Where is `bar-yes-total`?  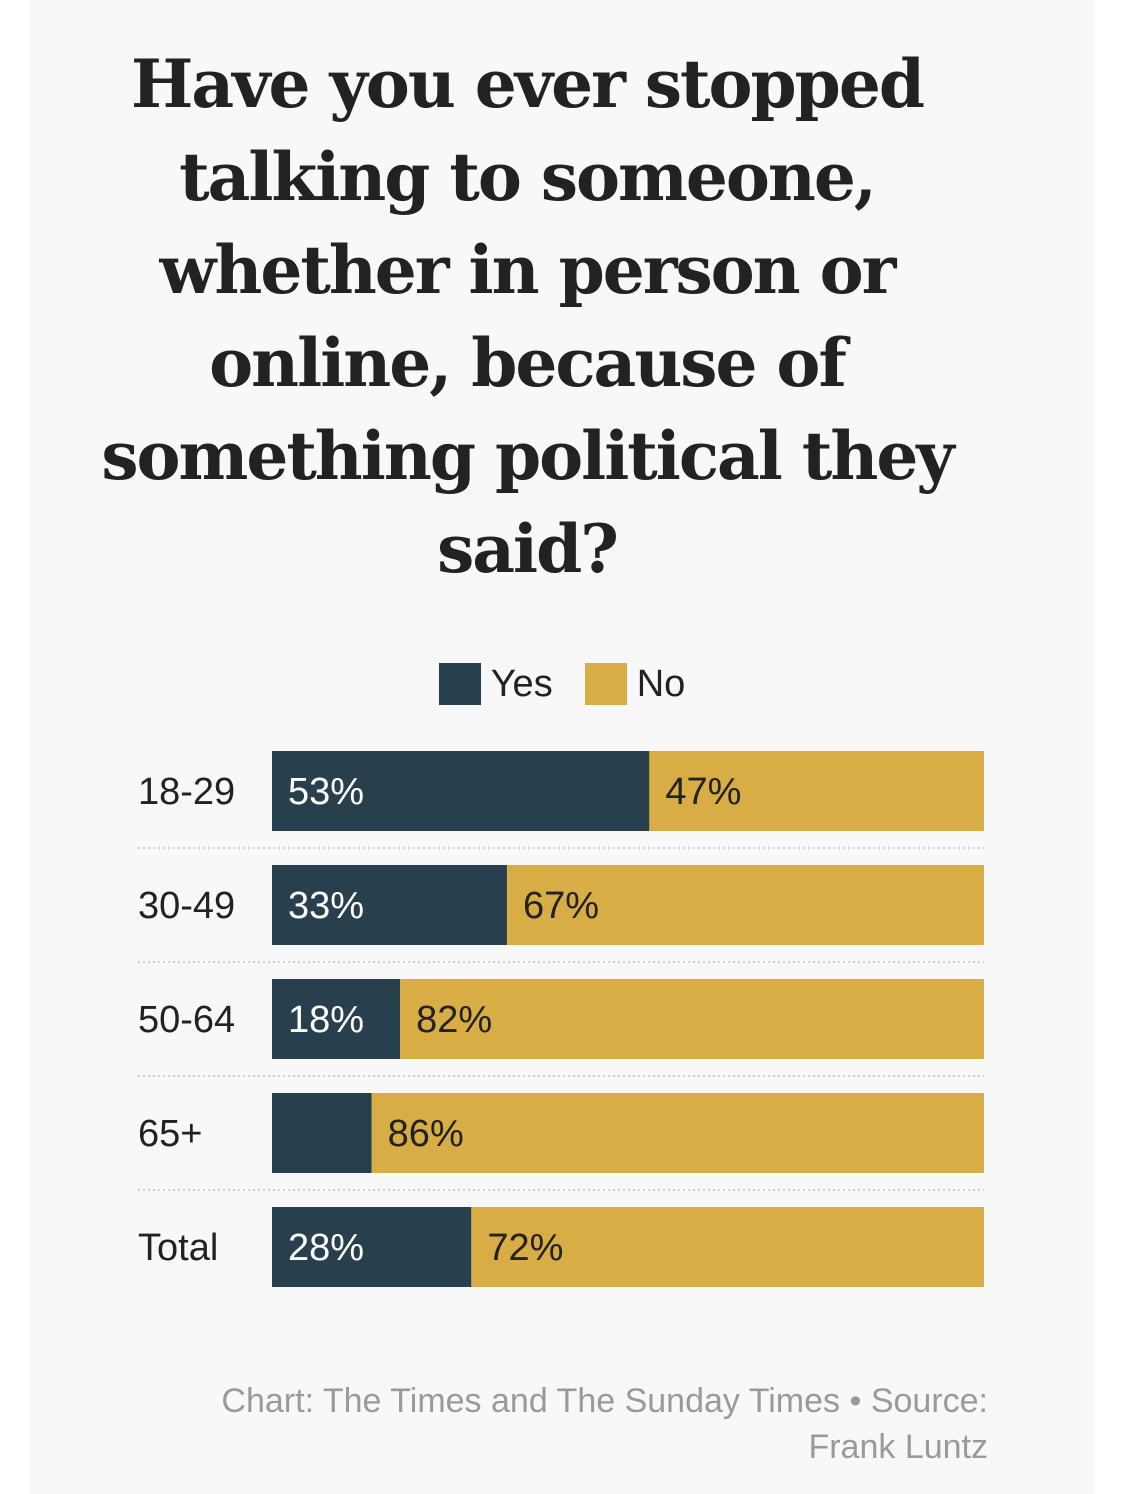
bar-yes-total is located at coordinates (372, 1247).